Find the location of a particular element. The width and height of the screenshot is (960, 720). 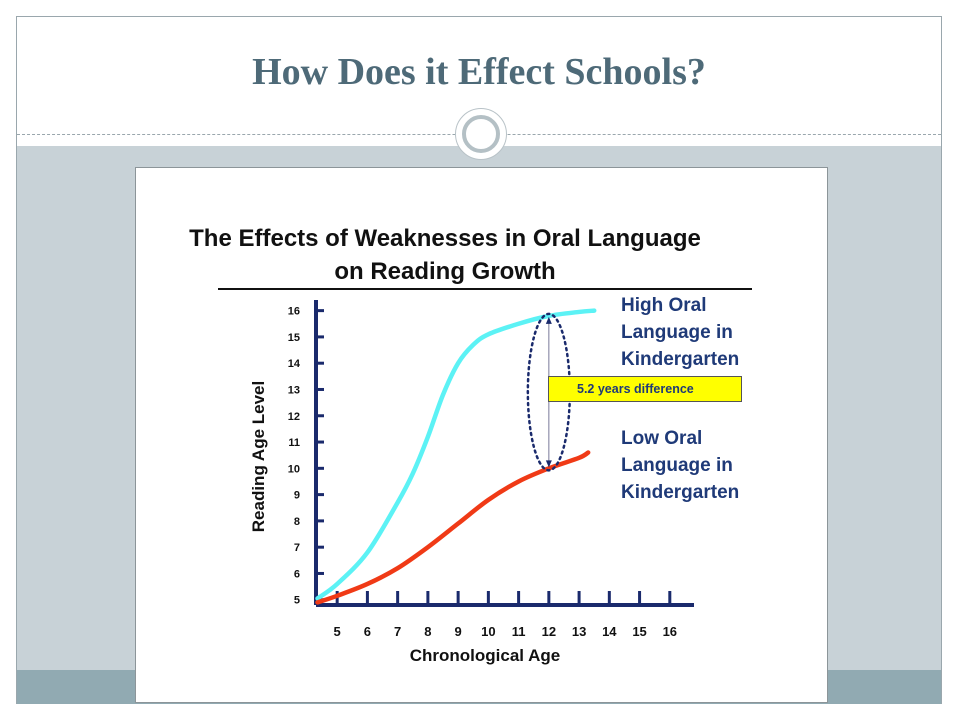

arrow-head-up is located at coordinates (548, 320).